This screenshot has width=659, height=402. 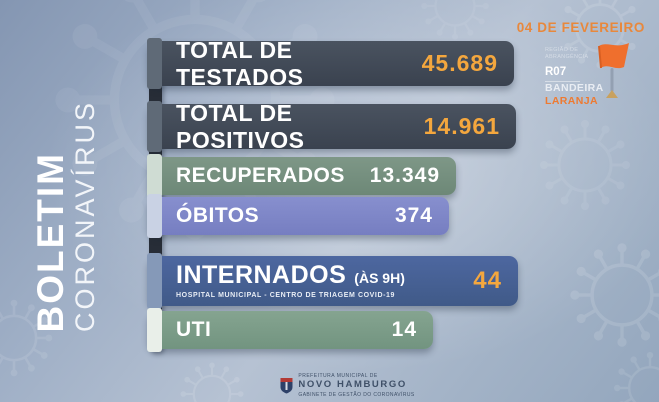 What do you see at coordinates (487, 280) in the screenshot?
I see `stat-value: 44` at bounding box center [487, 280].